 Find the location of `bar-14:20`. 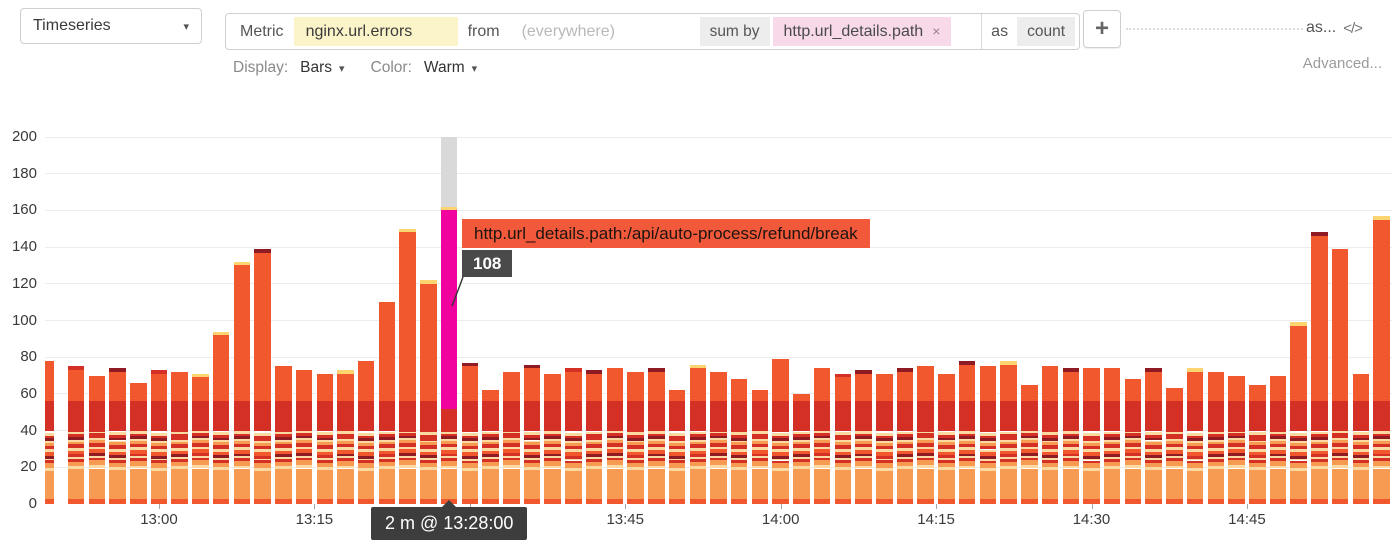

bar-14:20 is located at coordinates (988, 435).